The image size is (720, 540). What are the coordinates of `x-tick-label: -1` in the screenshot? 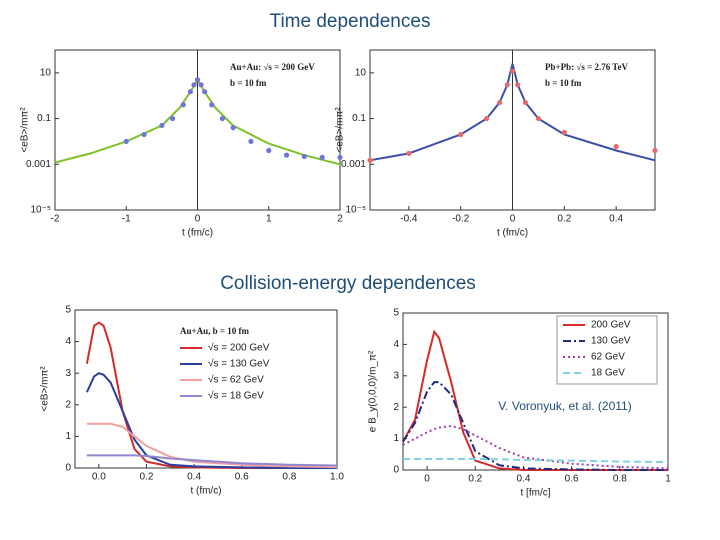 It's located at (126, 219).